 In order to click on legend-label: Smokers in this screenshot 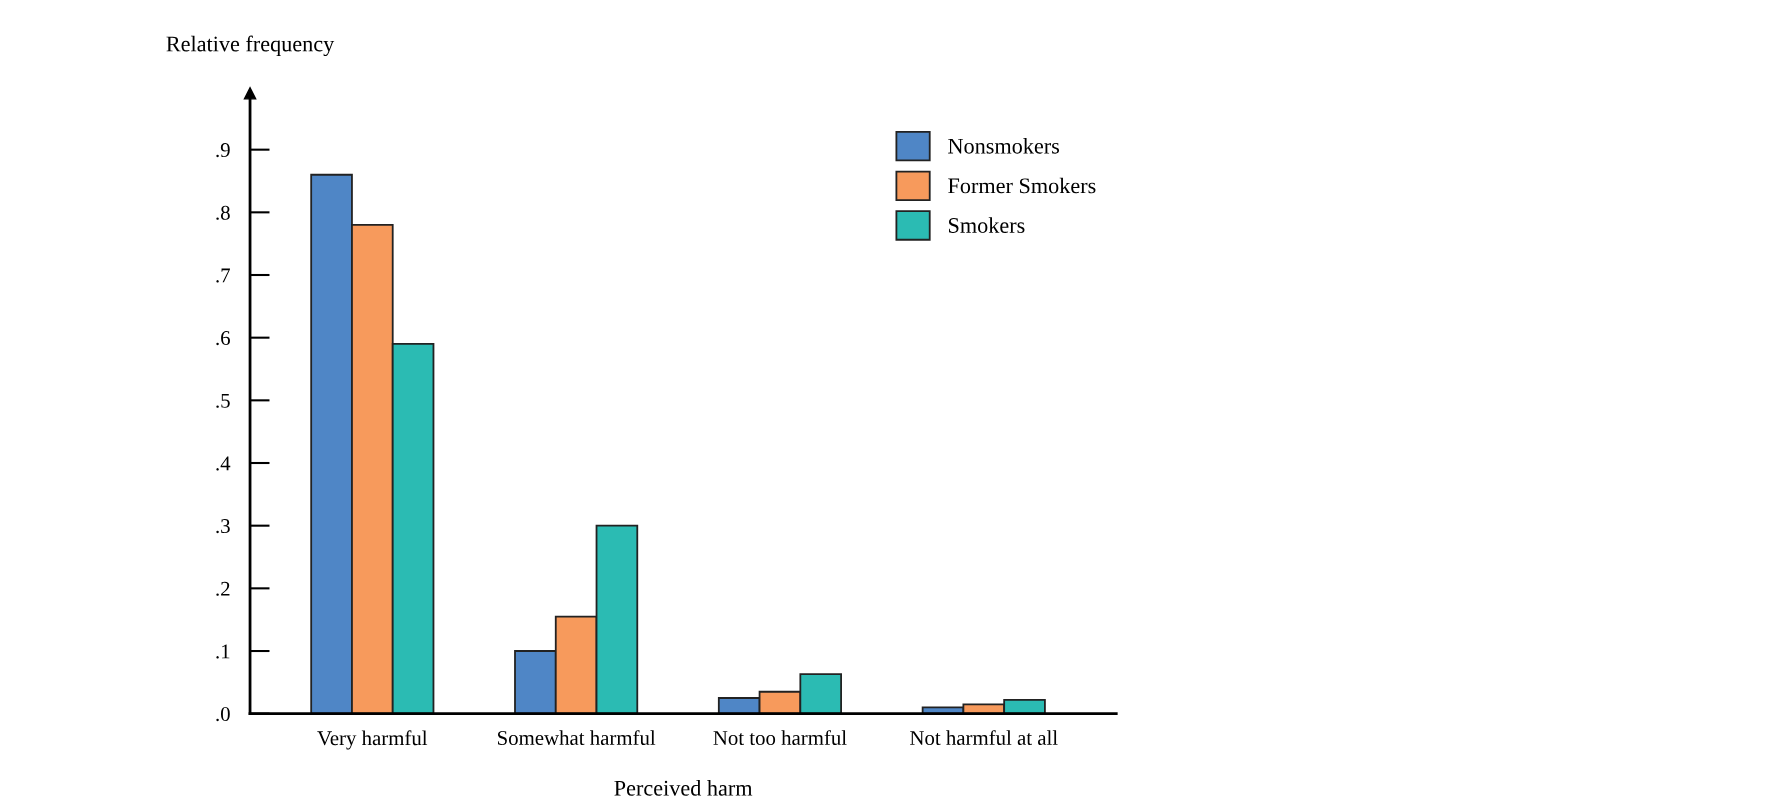, I will do `click(986, 225)`.